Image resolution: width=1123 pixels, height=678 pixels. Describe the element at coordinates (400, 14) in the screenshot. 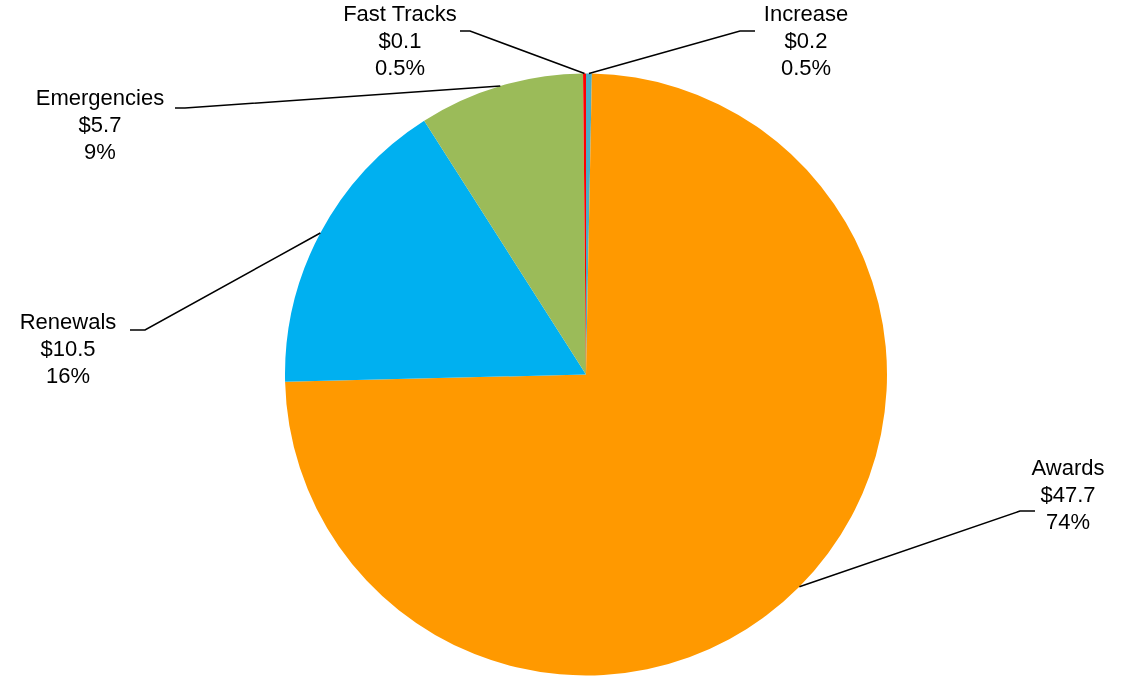

I see `slice-label: Fast Tracks` at that location.